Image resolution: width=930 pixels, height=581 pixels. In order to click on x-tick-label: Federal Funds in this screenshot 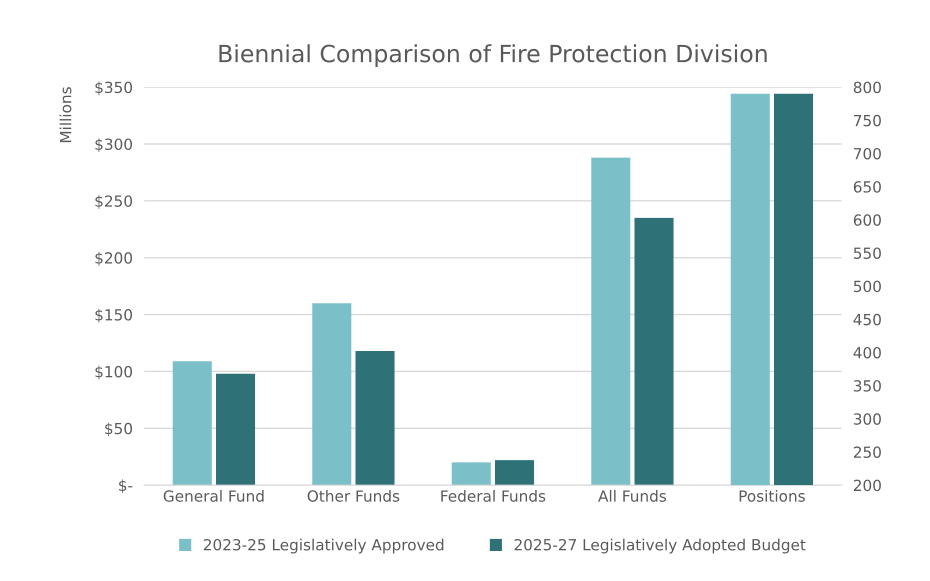, I will do `click(493, 496)`.